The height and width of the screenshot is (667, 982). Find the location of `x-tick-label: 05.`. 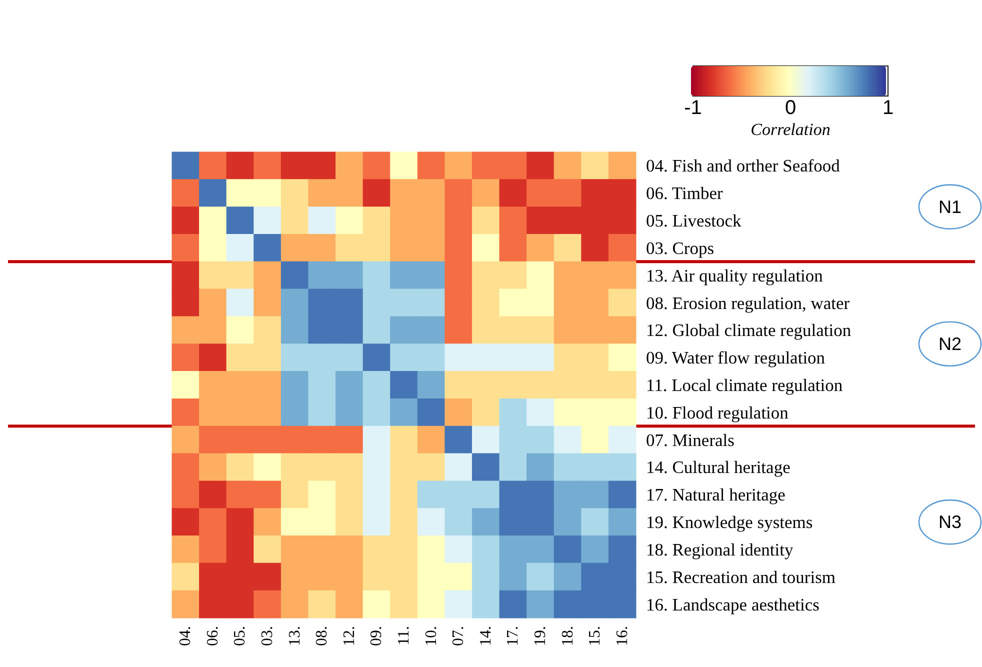

x-tick-label: 05. is located at coordinates (240, 636).